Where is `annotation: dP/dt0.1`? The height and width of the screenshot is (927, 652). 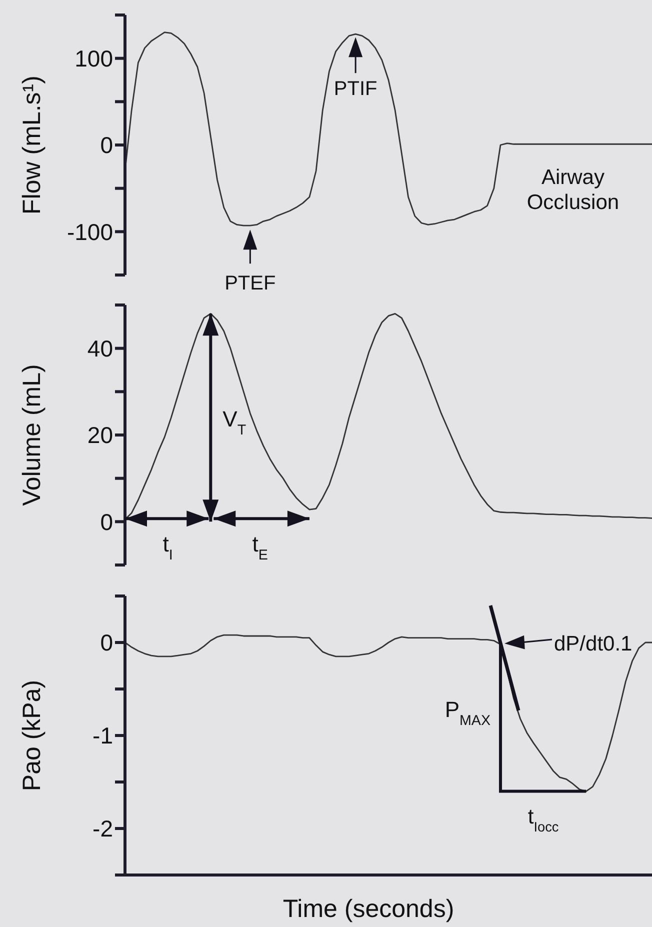
annotation: dP/dt0.1 is located at coordinates (593, 644).